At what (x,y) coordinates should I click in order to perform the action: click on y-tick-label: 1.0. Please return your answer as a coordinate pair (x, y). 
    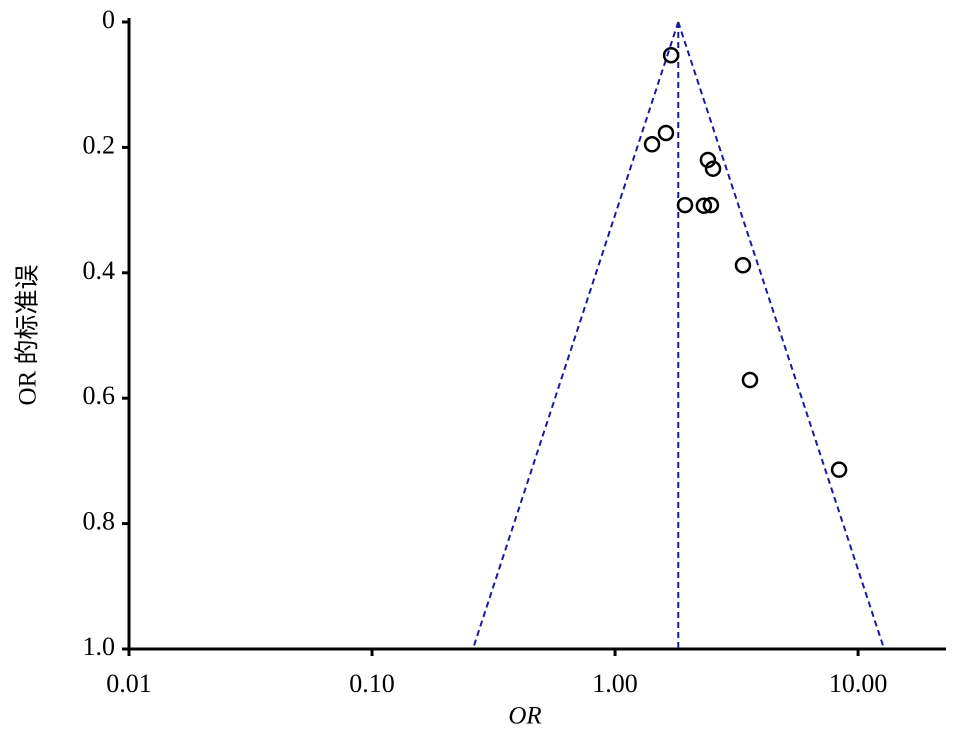
    Looking at the image, I should click on (99, 646).